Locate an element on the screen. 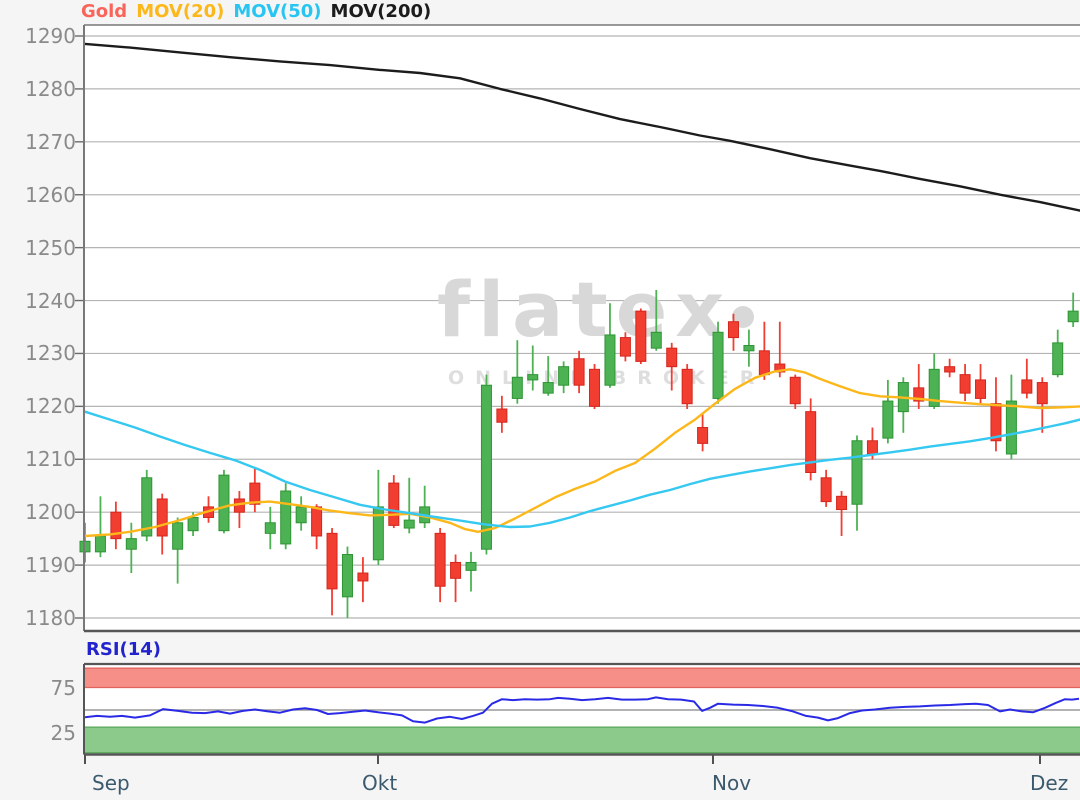 The height and width of the screenshot is (800, 1080). price-tick-label: 1220 is located at coordinates (50, 406).